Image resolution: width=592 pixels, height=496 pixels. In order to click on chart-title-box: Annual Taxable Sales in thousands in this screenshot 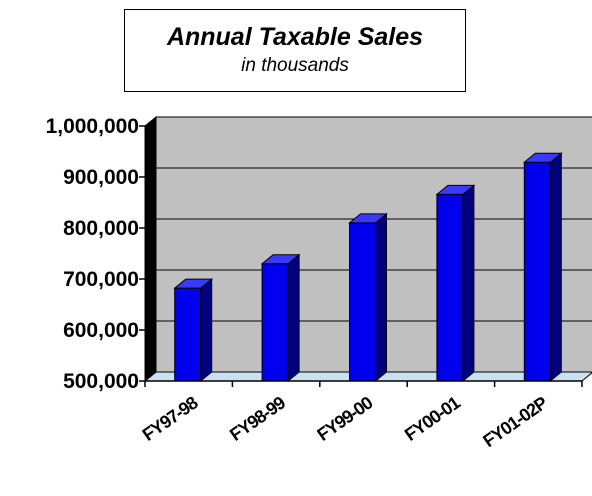, I will do `click(295, 50)`.